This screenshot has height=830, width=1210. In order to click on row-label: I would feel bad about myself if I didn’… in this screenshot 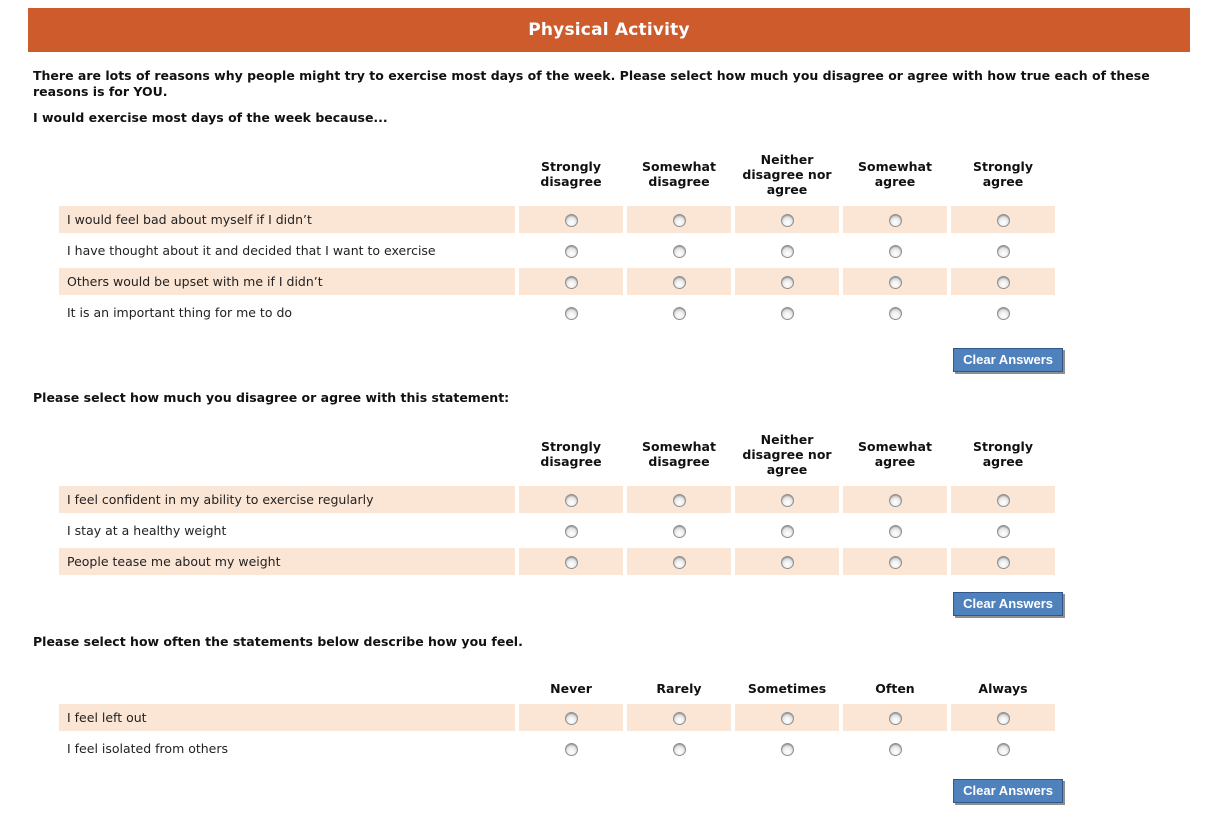, I will do `click(287, 219)`.